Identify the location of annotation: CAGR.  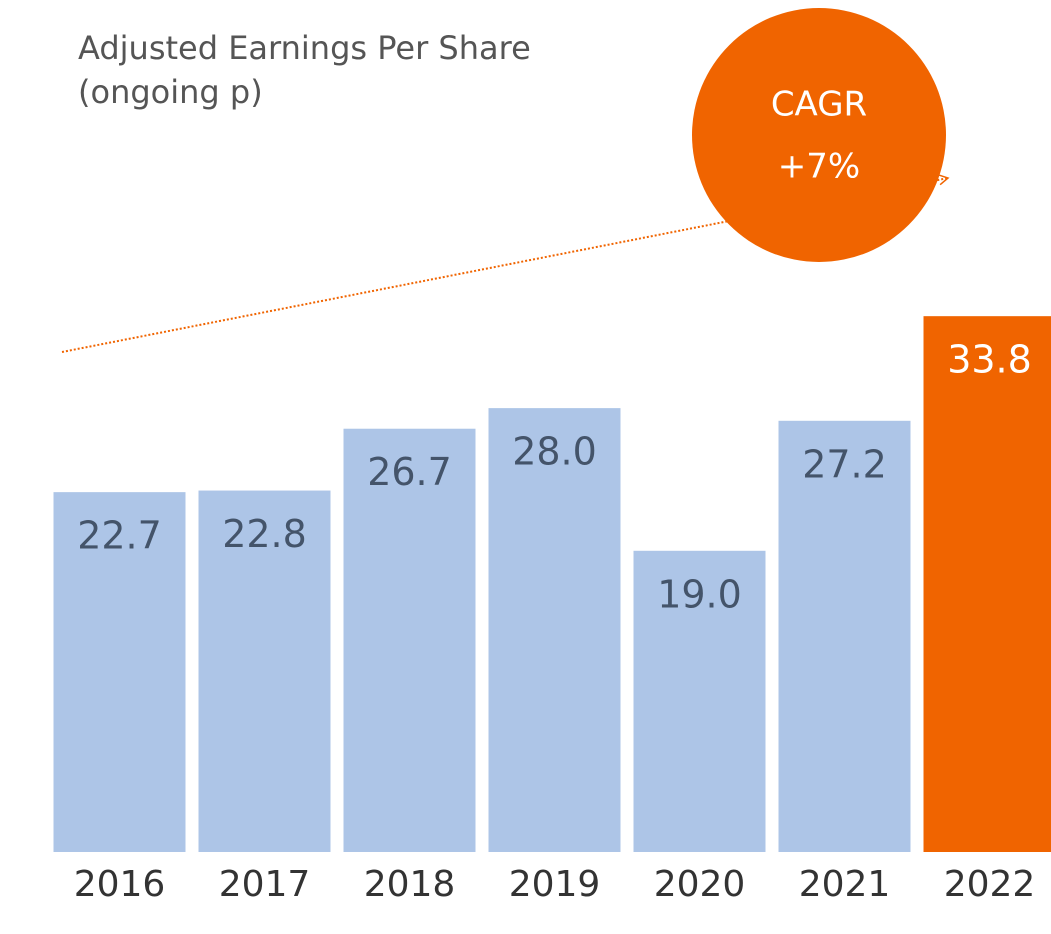
(819, 105).